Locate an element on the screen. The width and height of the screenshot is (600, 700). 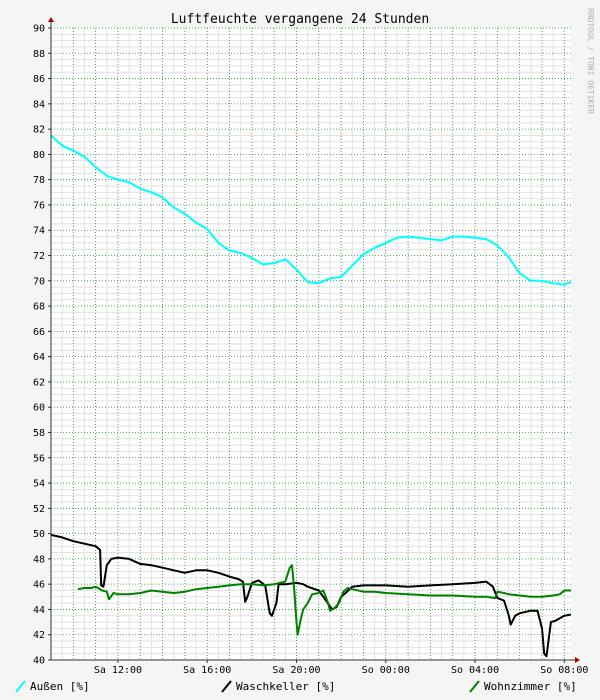
y-tick-label: 40 is located at coordinates (39, 661).